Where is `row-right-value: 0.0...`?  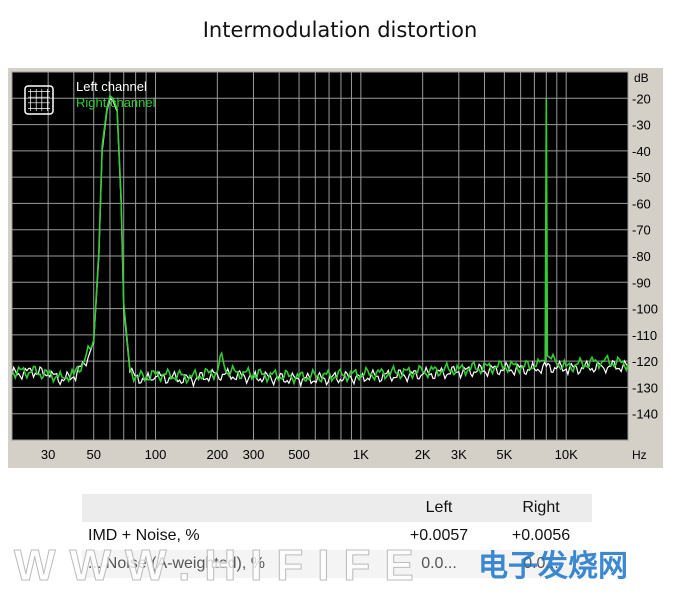 row-right-value: 0.0... is located at coordinates (541, 564).